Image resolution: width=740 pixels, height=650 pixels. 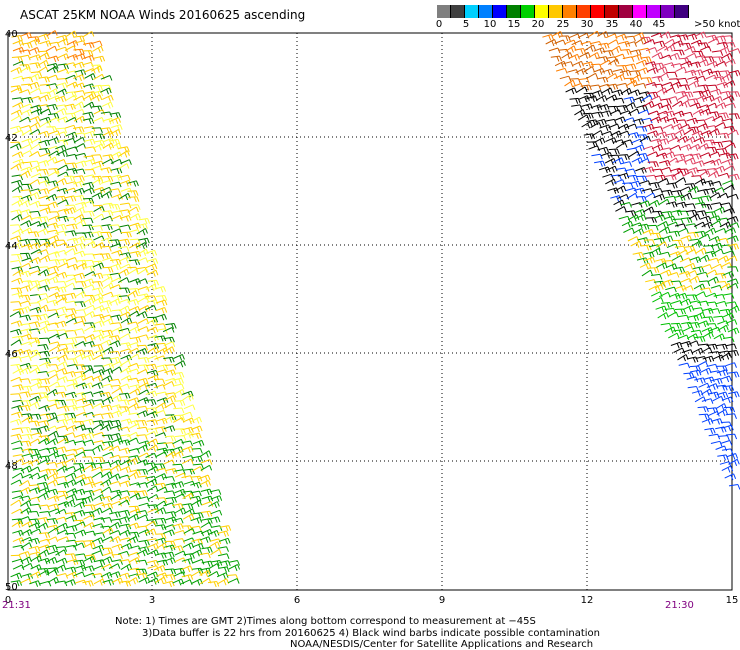 I want to click on wind-speed-colorbar, so click(x=563, y=11).